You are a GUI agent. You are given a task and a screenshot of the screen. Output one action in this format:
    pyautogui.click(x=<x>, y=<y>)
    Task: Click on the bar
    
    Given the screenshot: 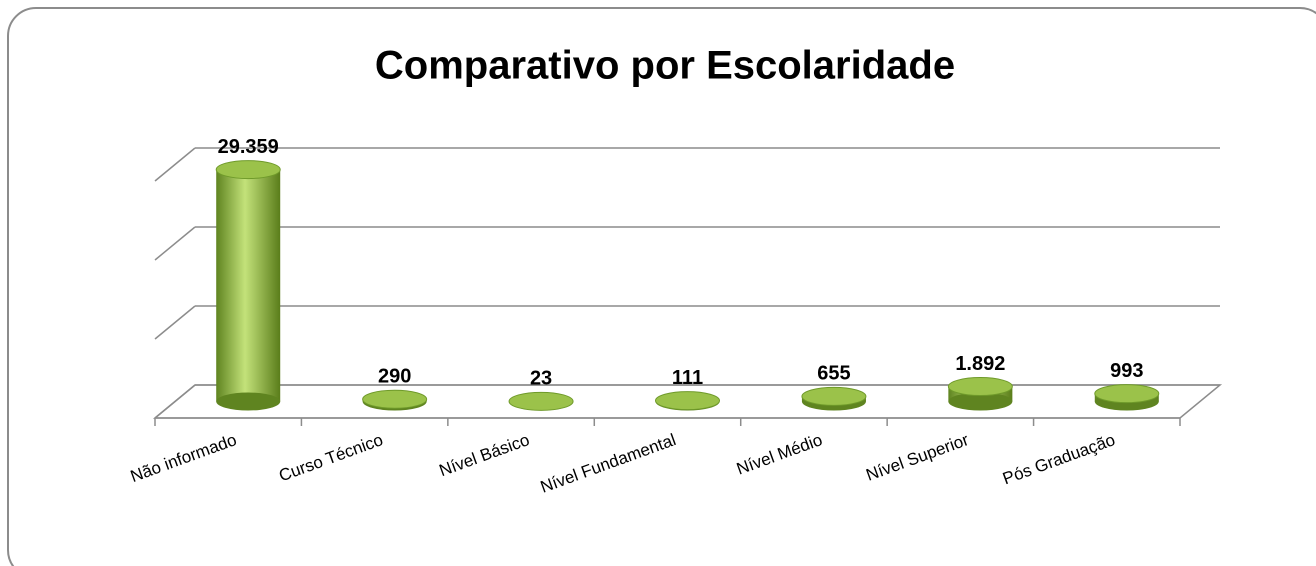 What is the action you would take?
    pyautogui.click(x=248, y=285)
    